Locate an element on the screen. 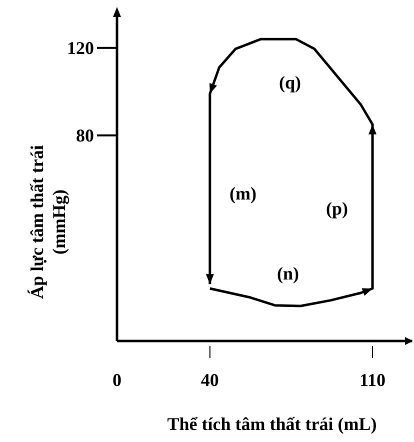 The width and height of the screenshot is (414, 442). annotation: (m) is located at coordinates (243, 193).